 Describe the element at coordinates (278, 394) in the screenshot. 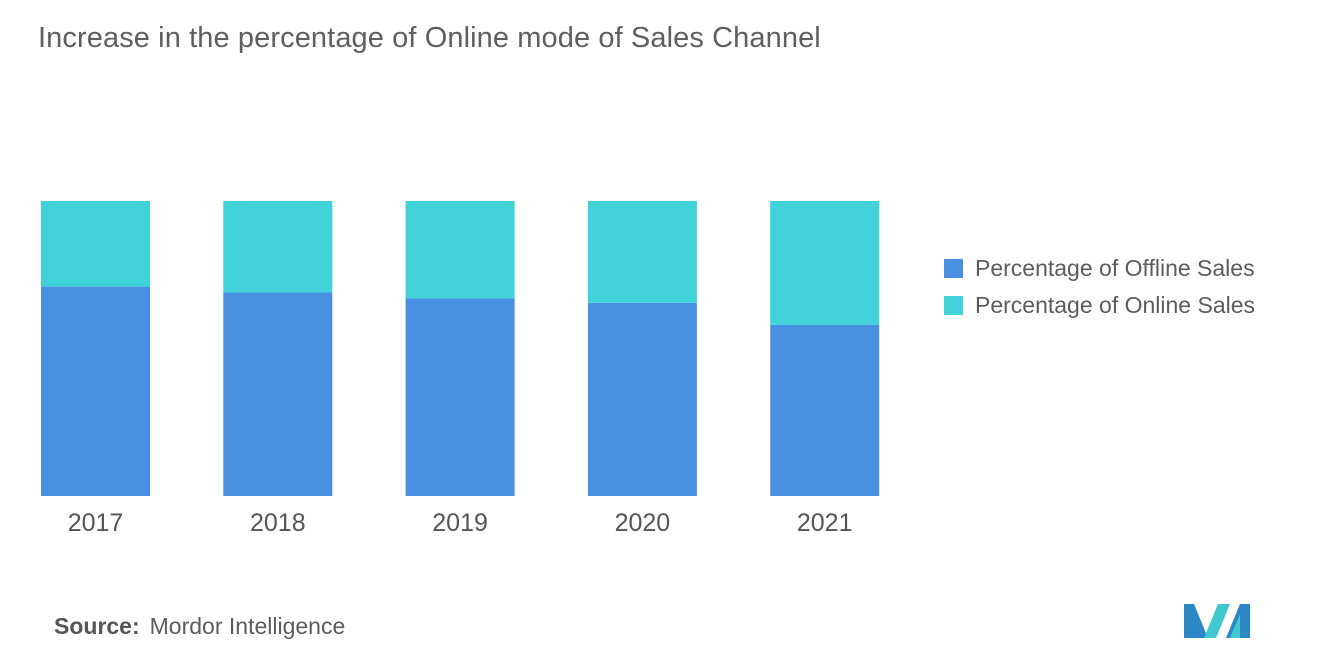

I see `bar-offline-2018` at that location.